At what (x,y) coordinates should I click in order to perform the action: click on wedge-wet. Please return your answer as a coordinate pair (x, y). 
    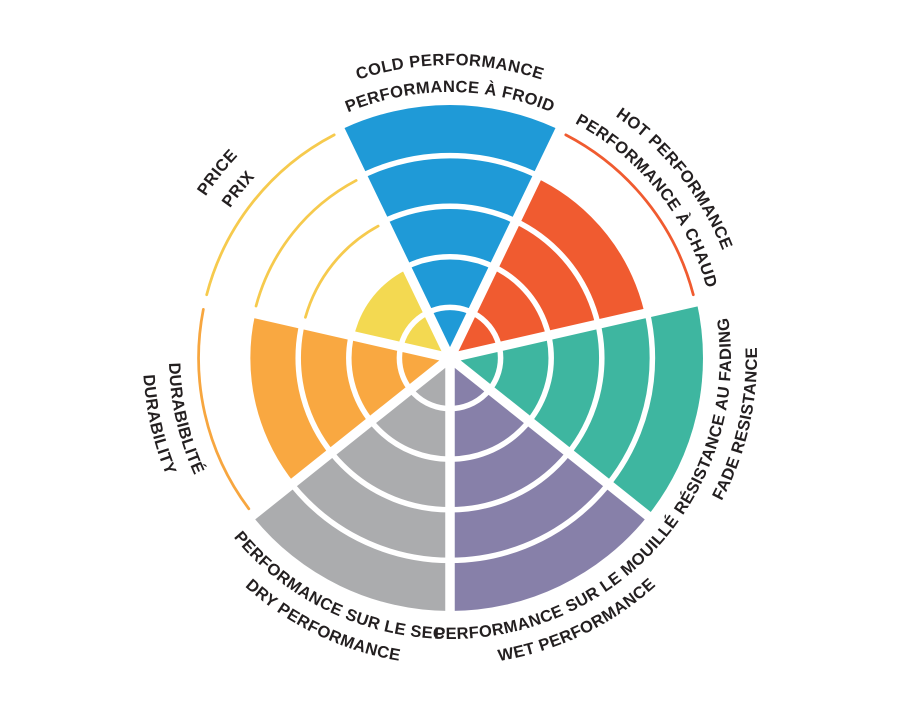
    Looking at the image, I should click on (549, 484).